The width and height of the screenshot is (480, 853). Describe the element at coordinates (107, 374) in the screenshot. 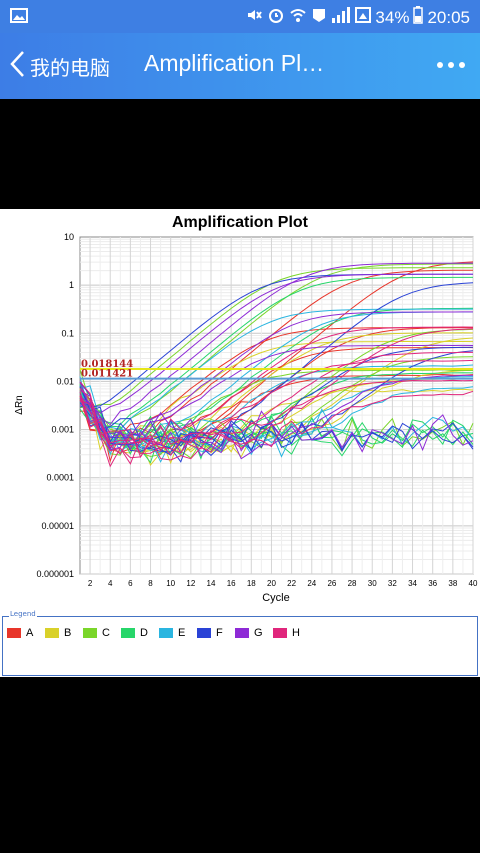

I see `threshold-label: 0.011421` at that location.